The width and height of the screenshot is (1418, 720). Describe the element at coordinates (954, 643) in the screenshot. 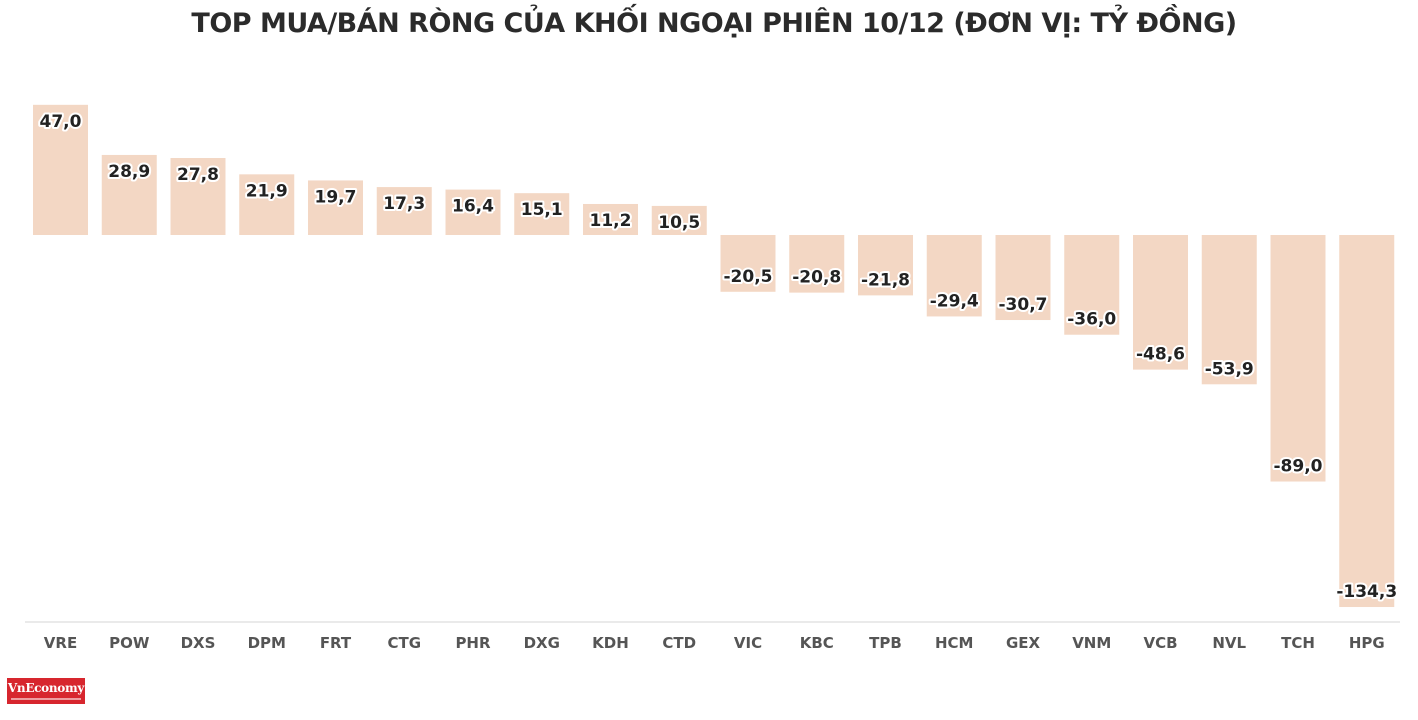

I see `tick-label-hcm: HCM` at that location.